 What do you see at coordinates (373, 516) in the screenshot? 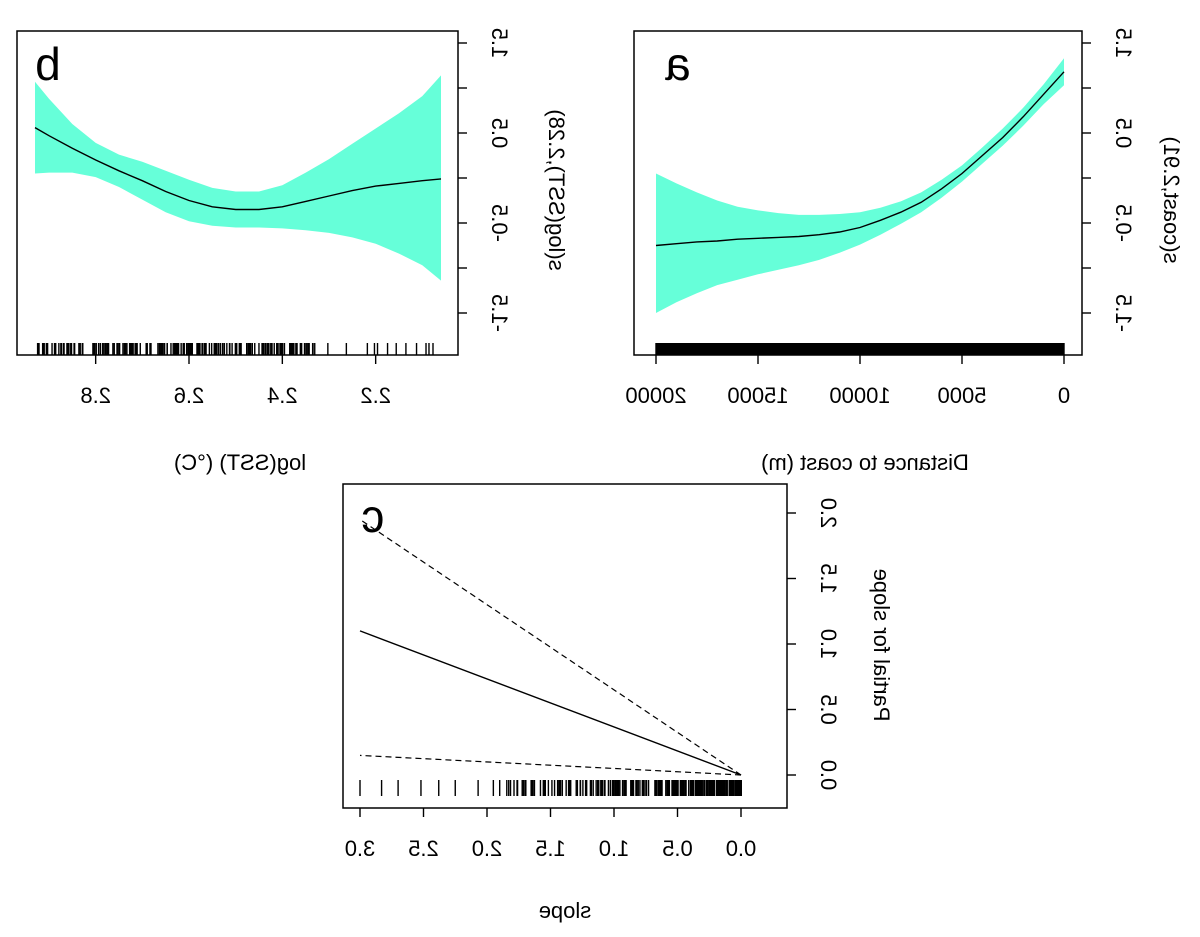
I see `panel-letter: c` at bounding box center [373, 516].